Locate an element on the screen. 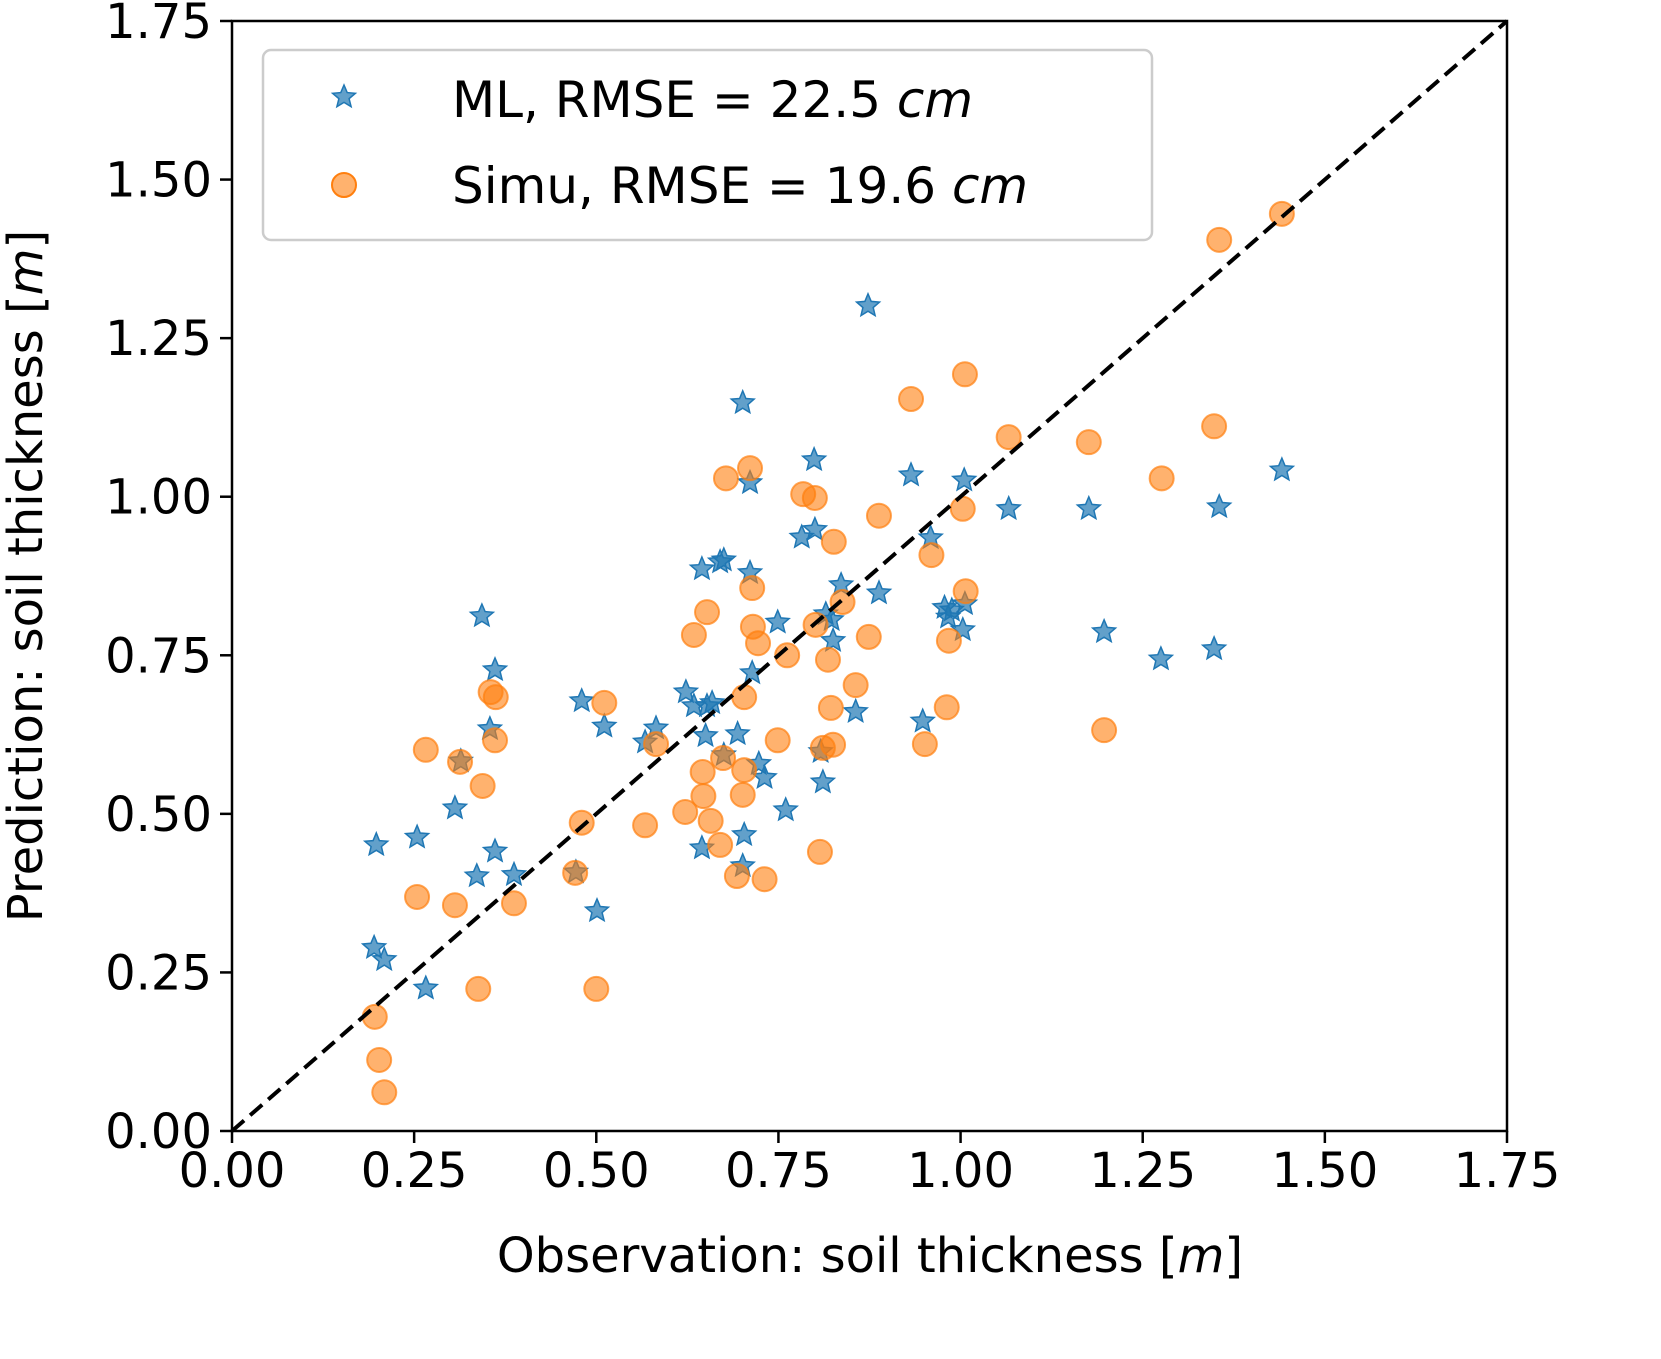  x-tick-label: 0.00 is located at coordinates (232, 1171).